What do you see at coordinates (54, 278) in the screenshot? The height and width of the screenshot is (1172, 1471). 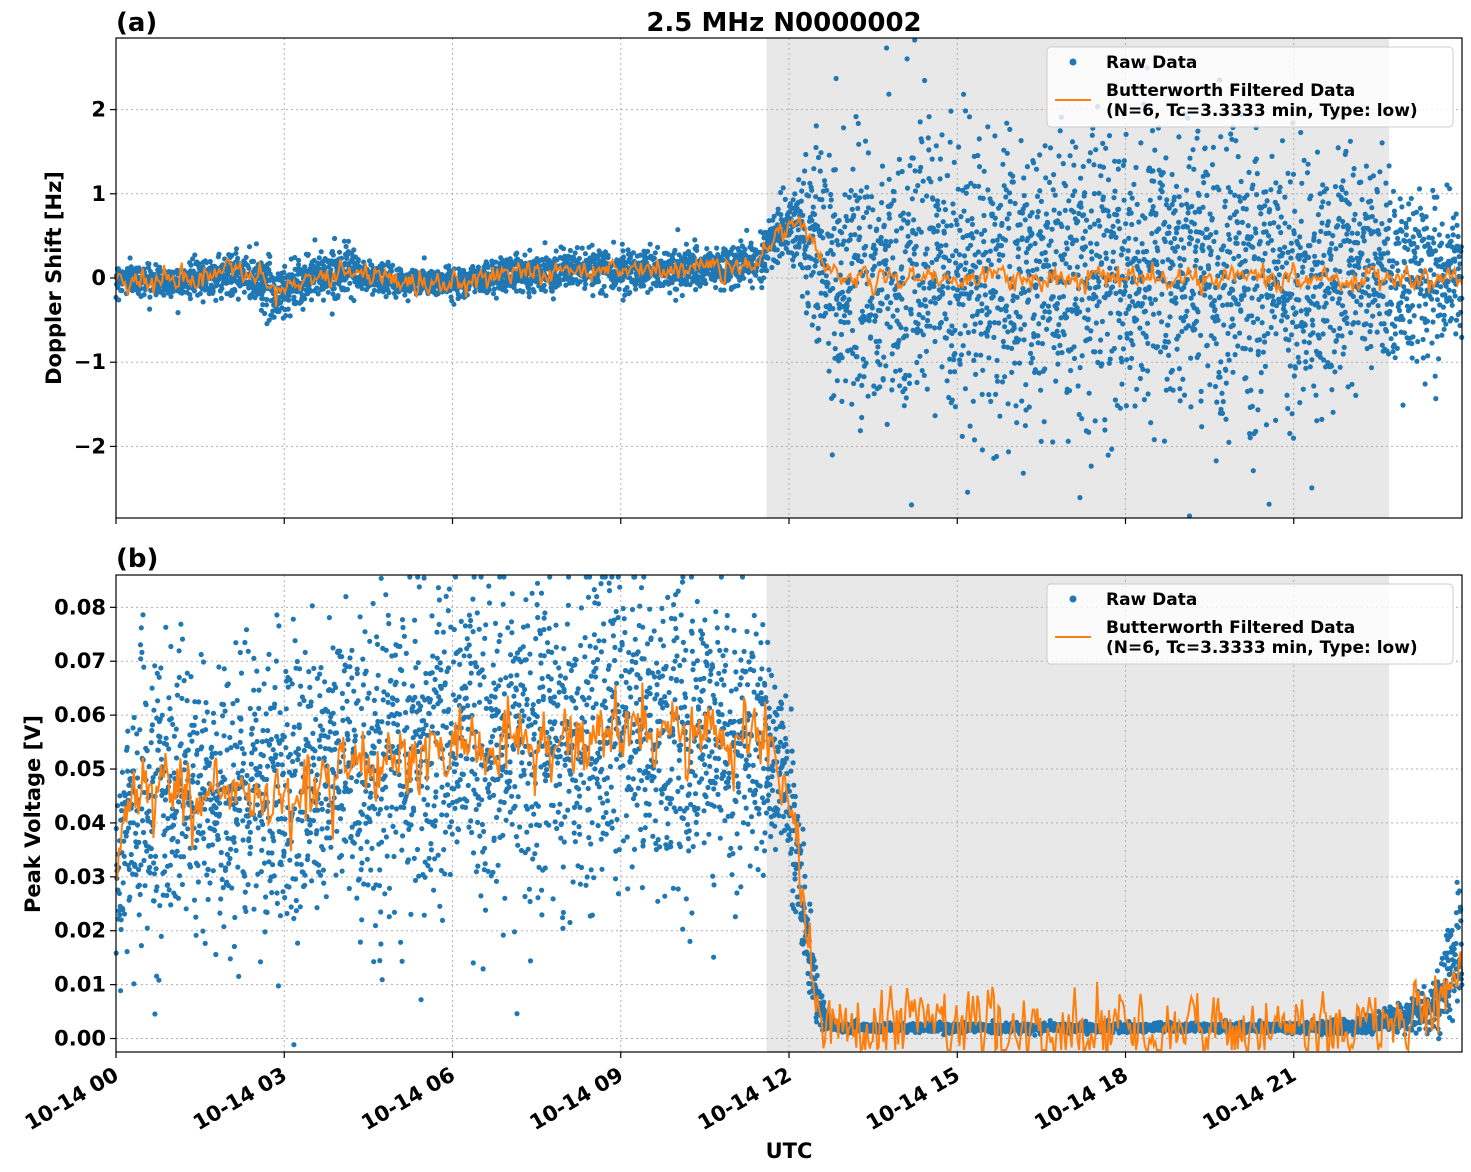 I see `panel-a-ylabel: Doppler Shift [Hz]` at bounding box center [54, 278].